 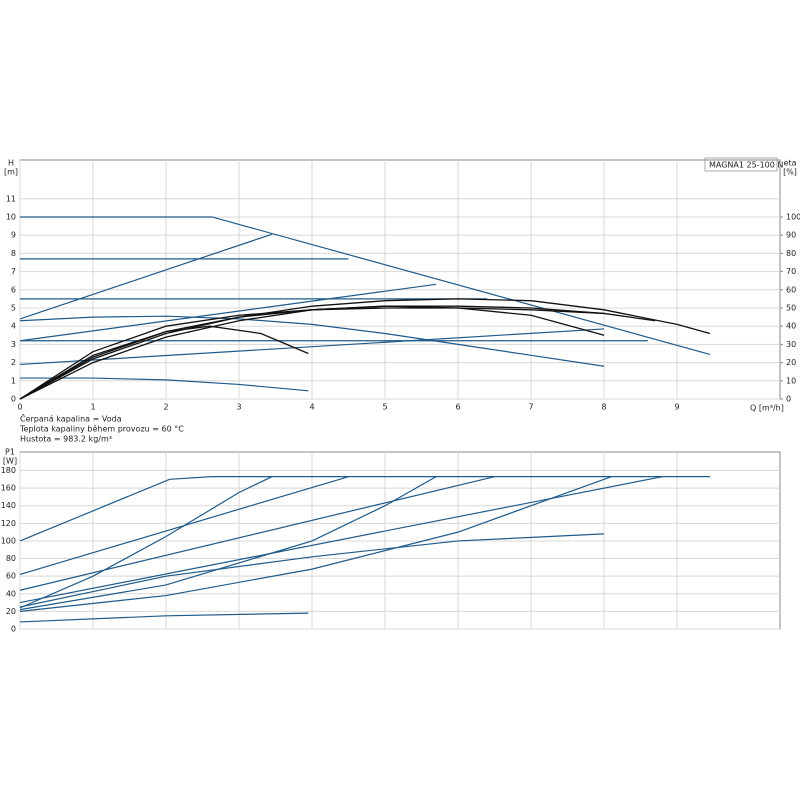 I want to click on y2-tick-label: 10, so click(x=791, y=380).